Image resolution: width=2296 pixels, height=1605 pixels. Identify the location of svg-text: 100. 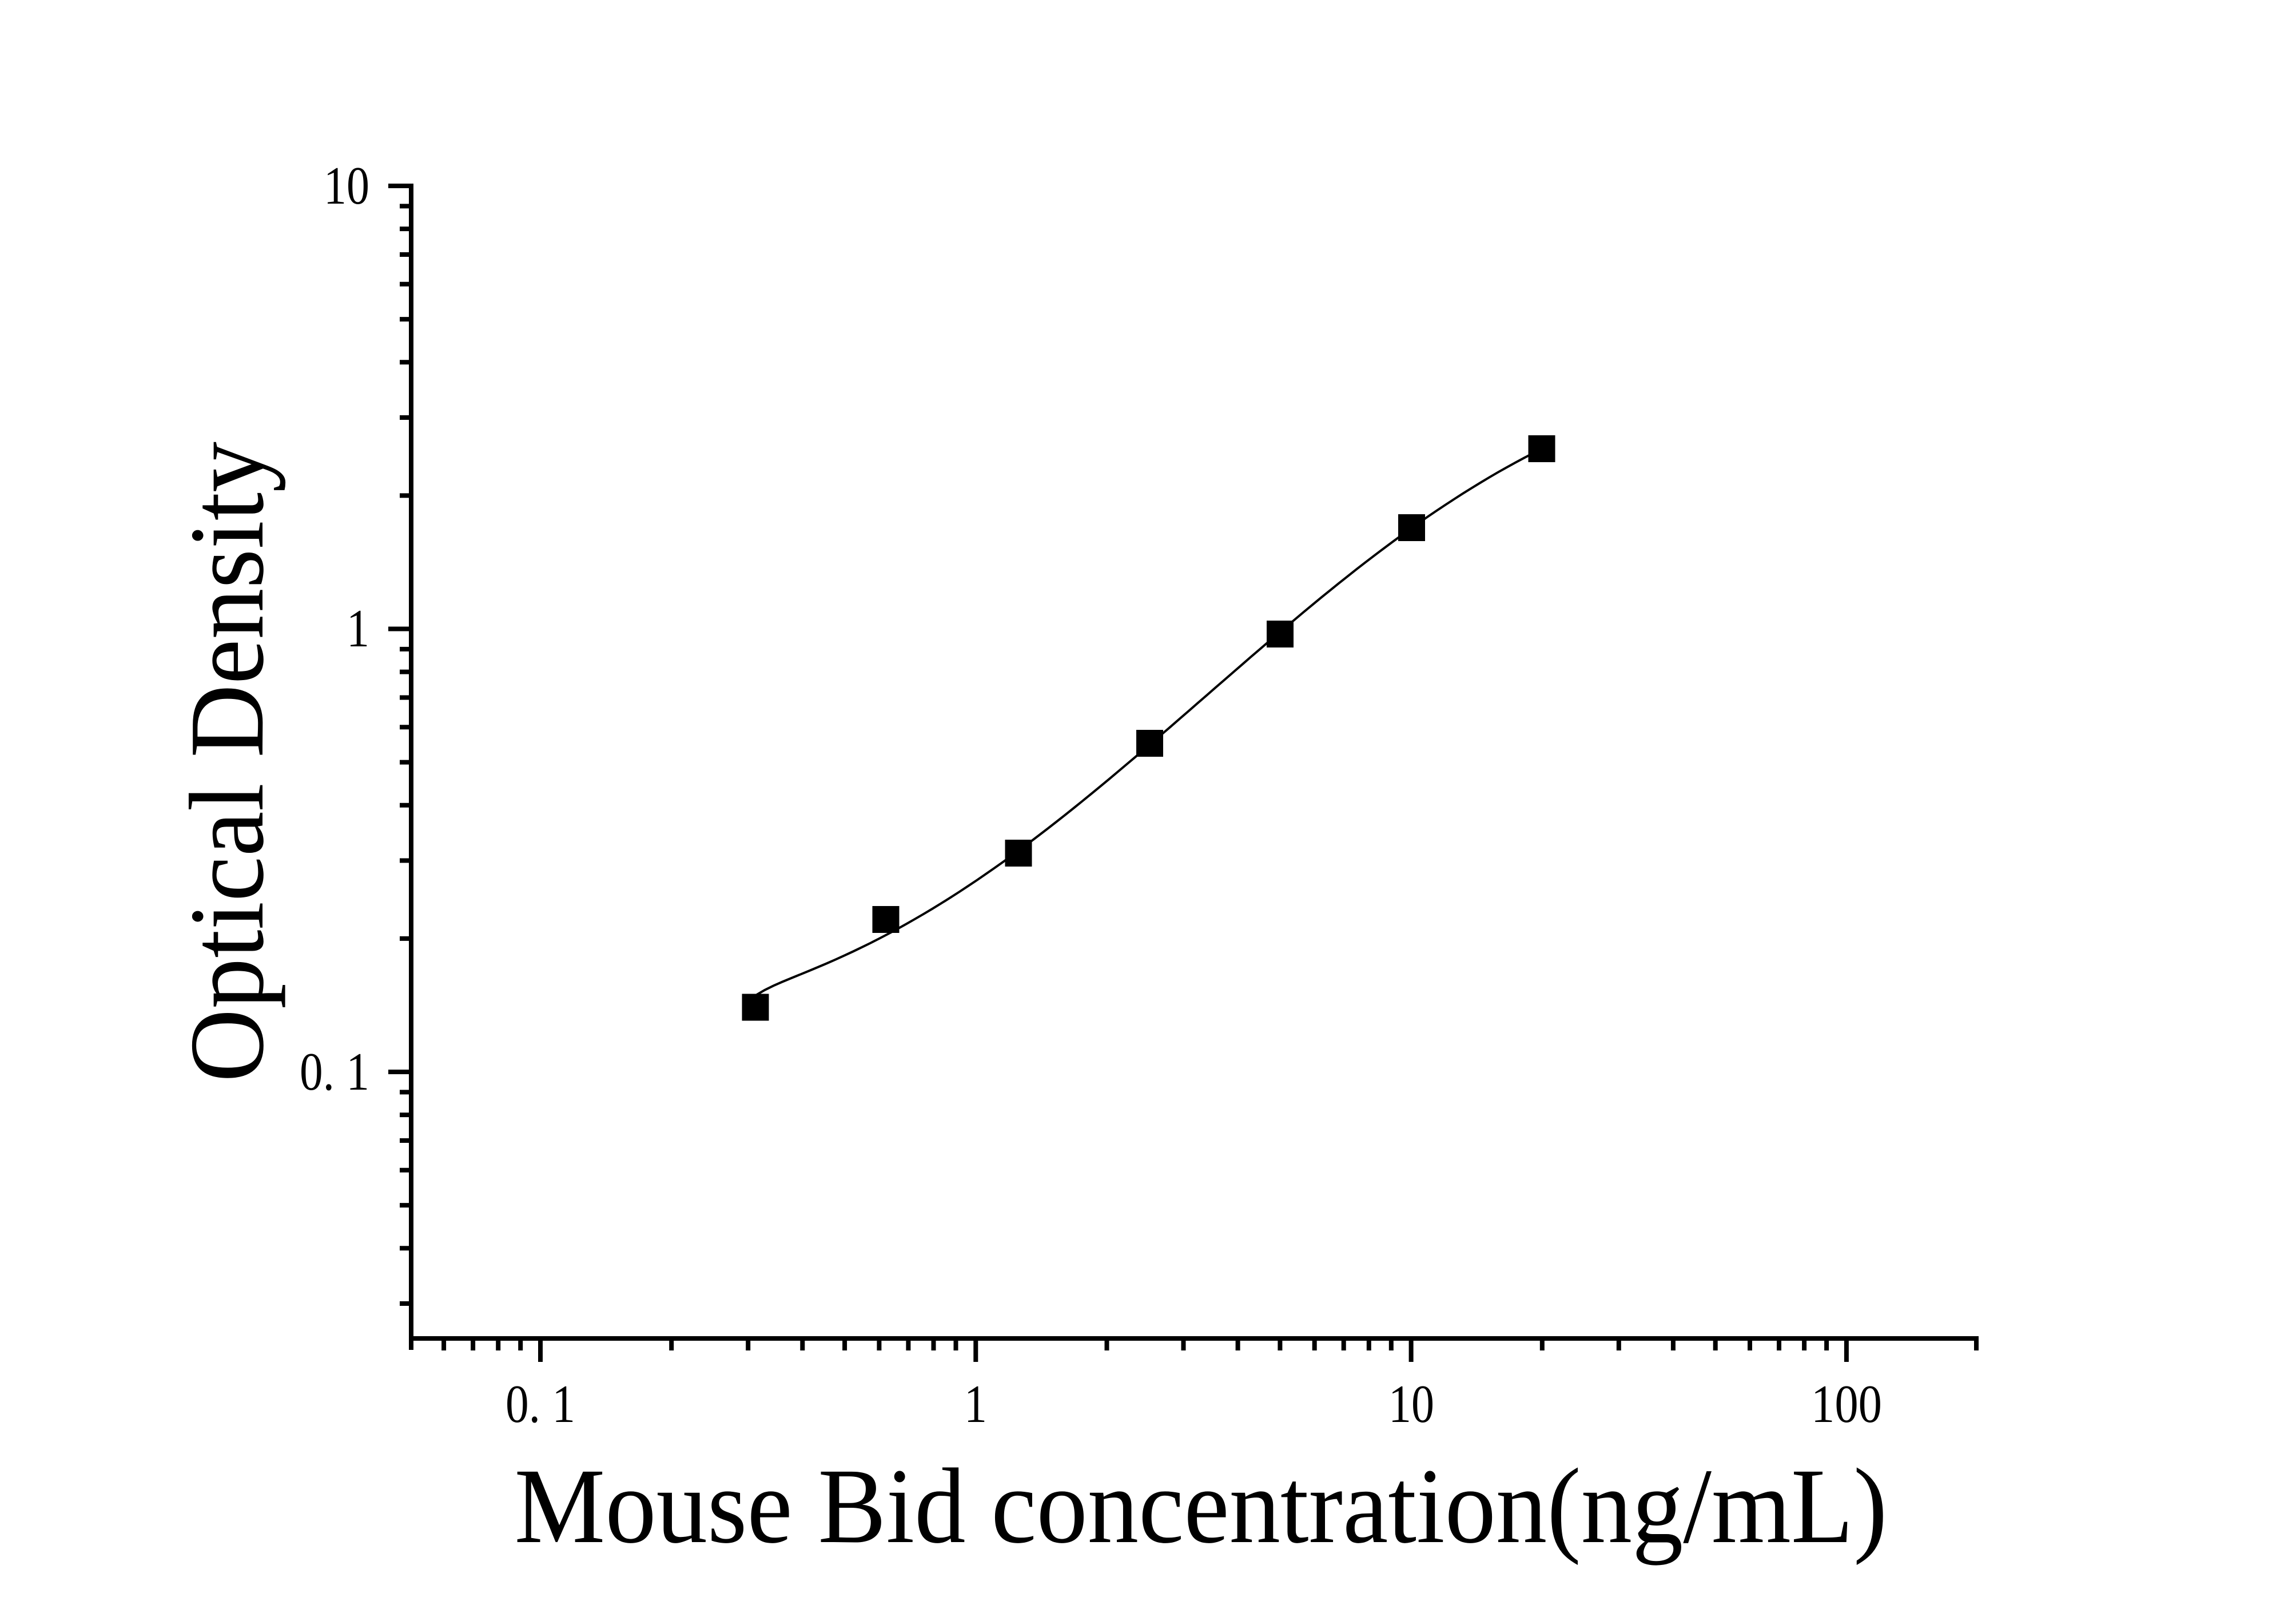
(1847, 1404).